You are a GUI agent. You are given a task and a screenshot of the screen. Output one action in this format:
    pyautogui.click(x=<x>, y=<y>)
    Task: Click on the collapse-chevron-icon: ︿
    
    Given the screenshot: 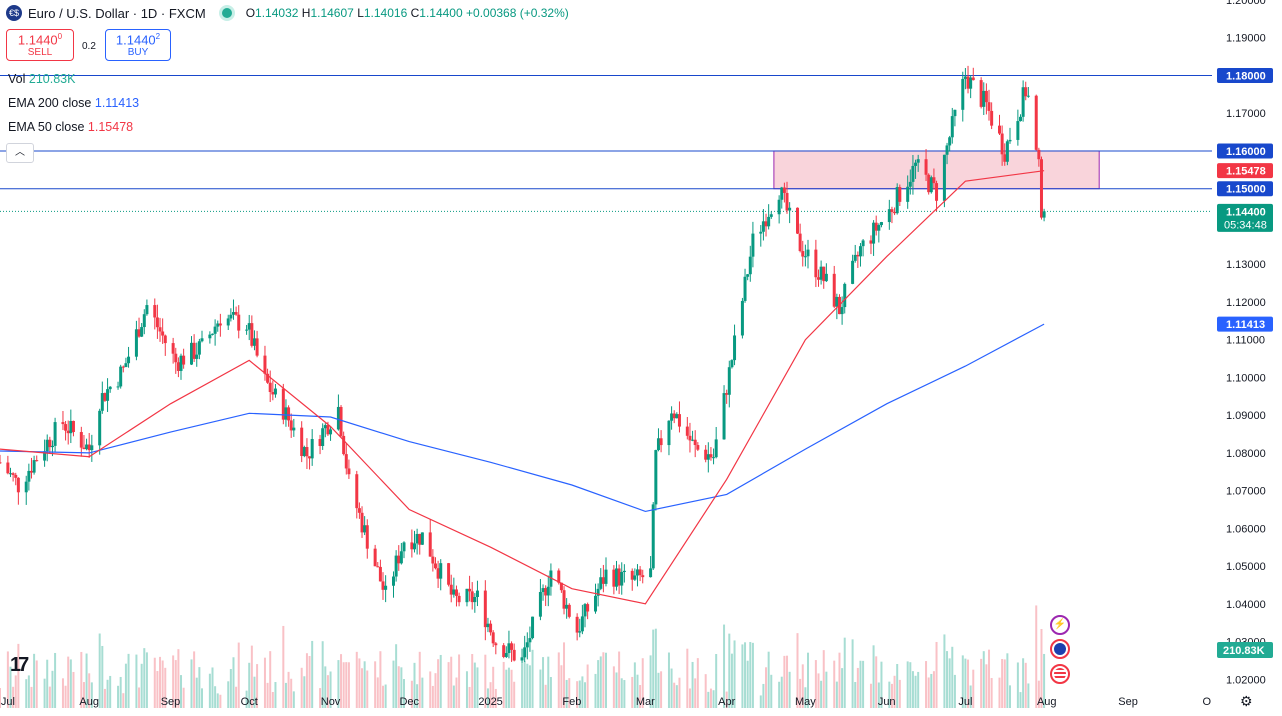 What is the action you would take?
    pyautogui.click(x=20, y=153)
    